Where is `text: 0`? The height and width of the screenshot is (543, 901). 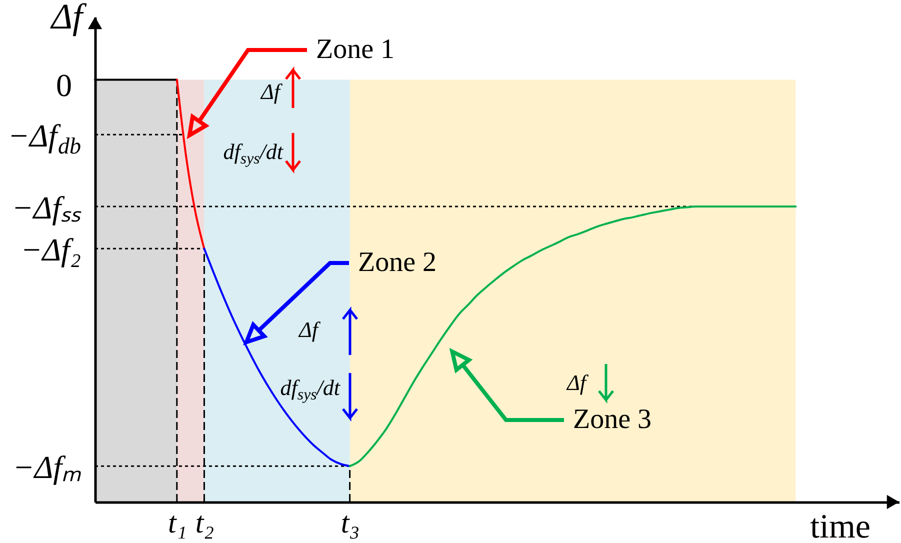
text: 0 is located at coordinates (64, 85).